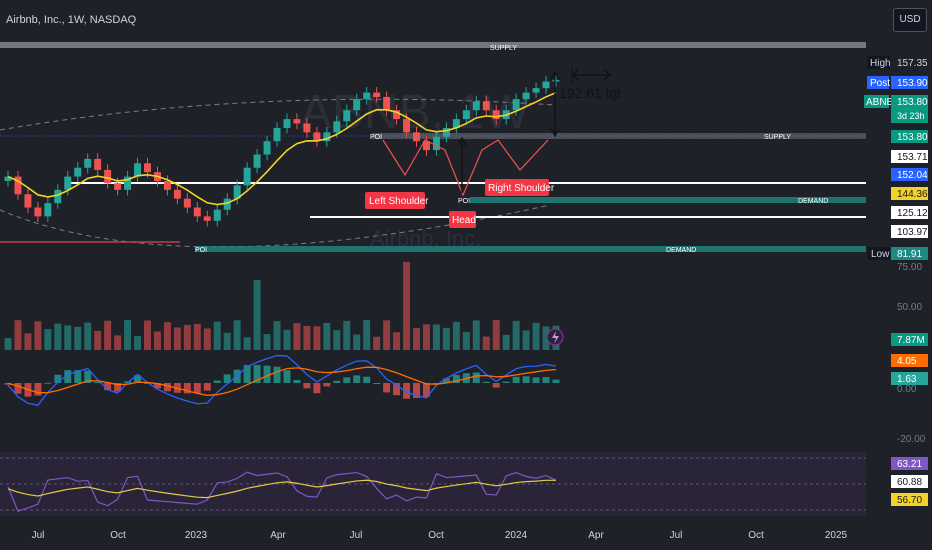  I want to click on rsi-line, so click(282, 491).